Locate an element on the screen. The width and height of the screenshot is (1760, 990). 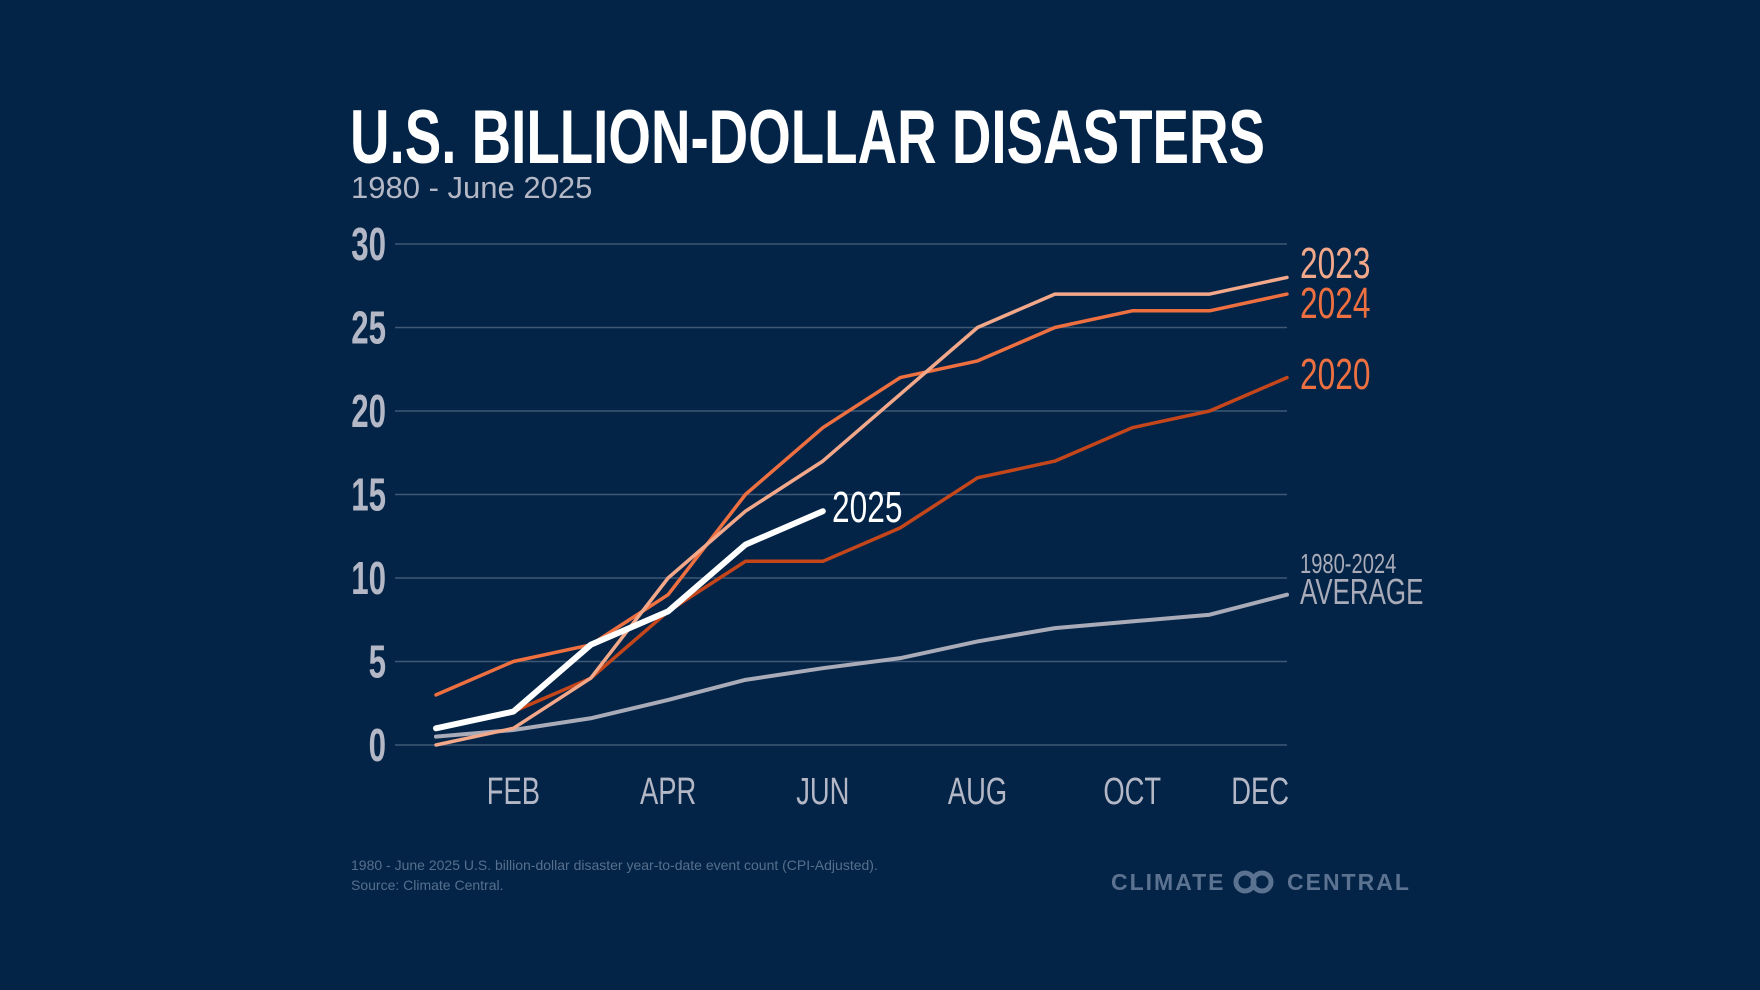
y-tick-label: 15 is located at coordinates (368, 495).